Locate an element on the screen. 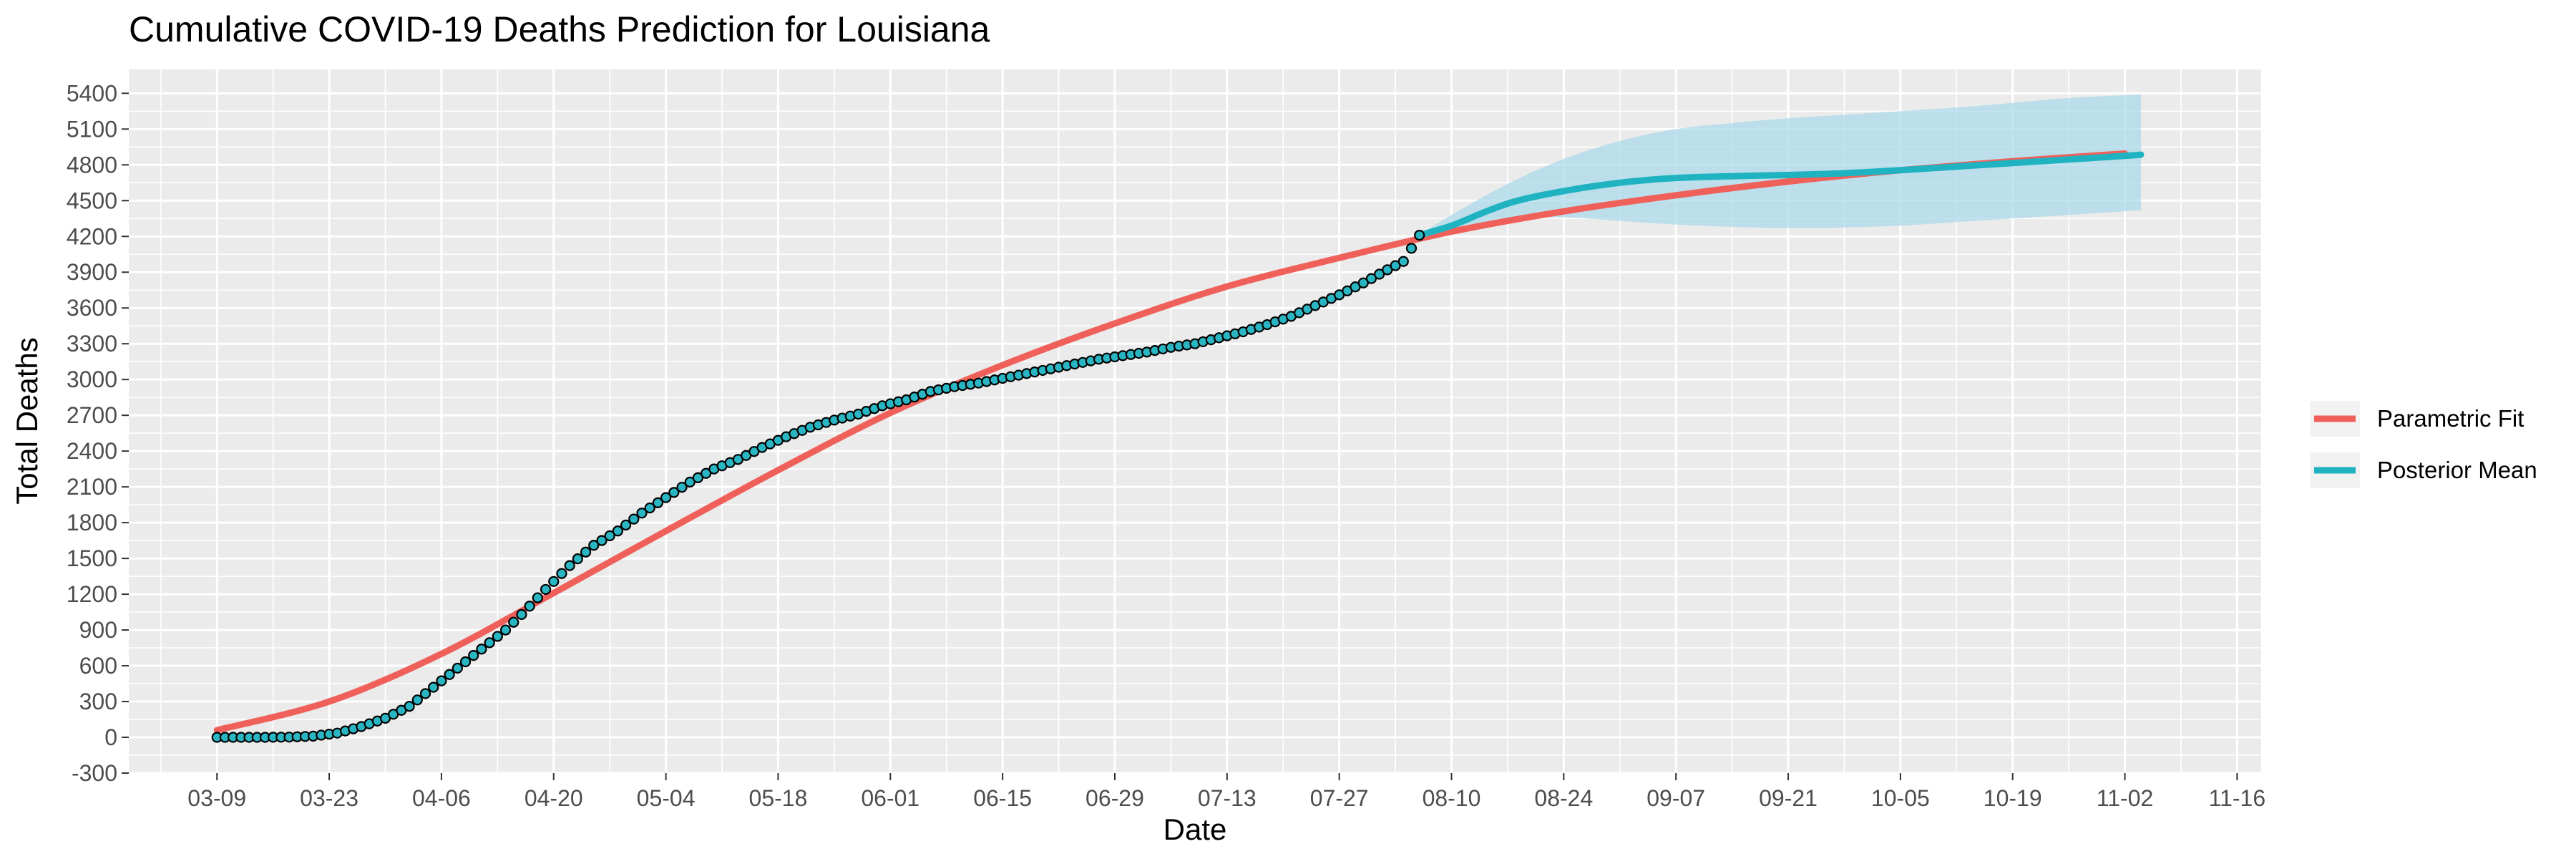 The width and height of the screenshot is (2576, 859). y-tick-label: 3000 is located at coordinates (92, 379).